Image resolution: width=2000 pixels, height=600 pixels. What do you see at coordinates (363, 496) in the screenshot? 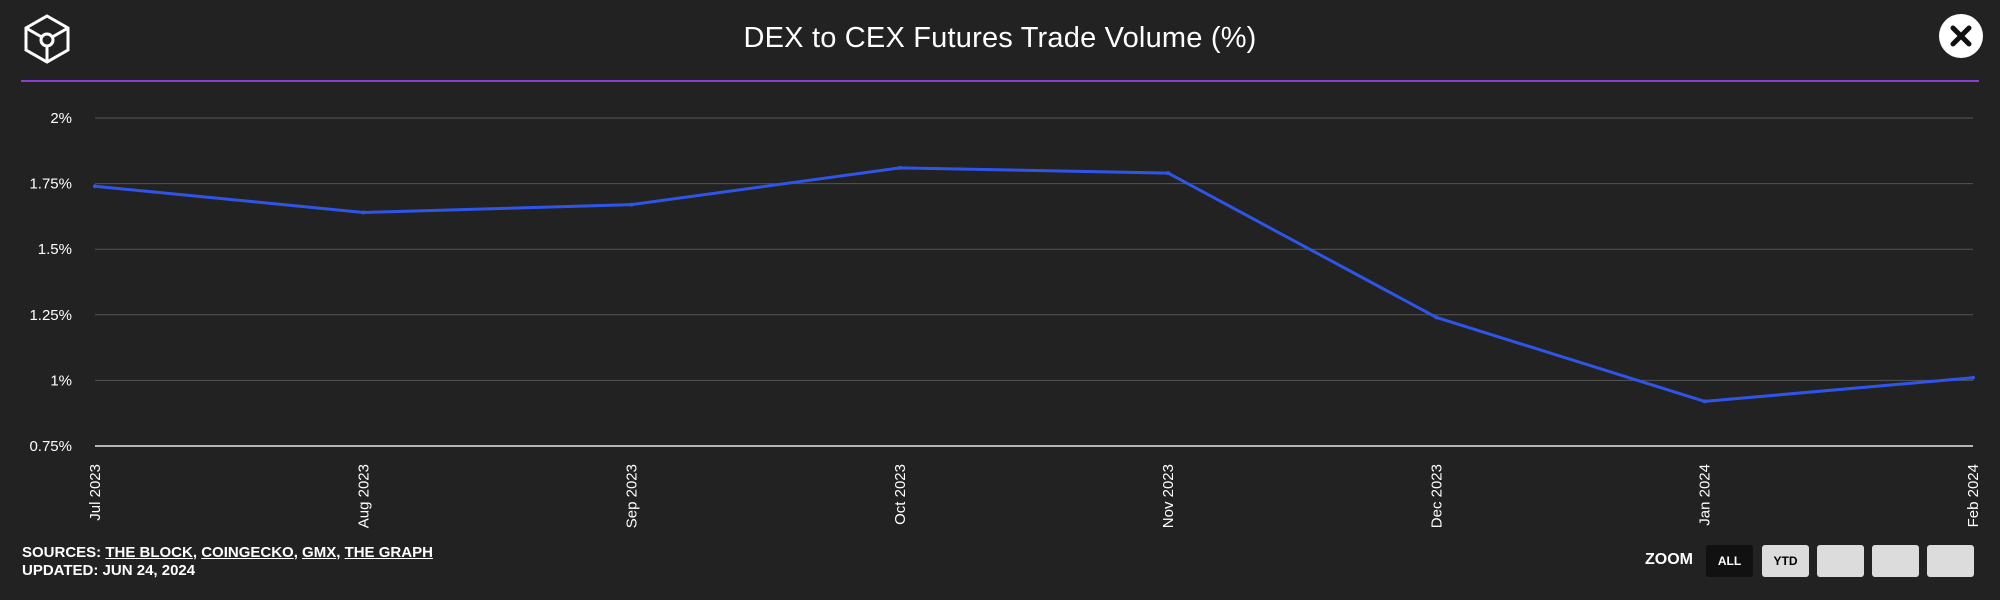
I see `x-tick-label: Aug 2023` at bounding box center [363, 496].